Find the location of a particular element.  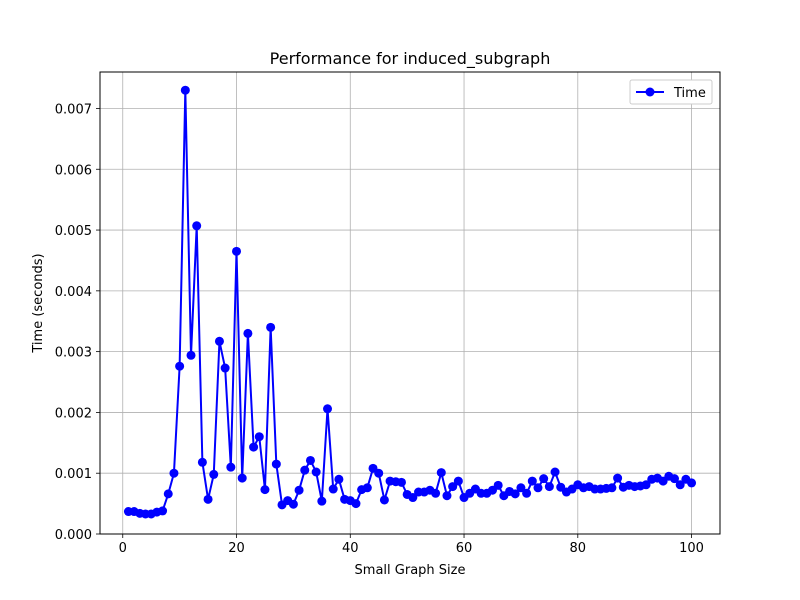

y-tick-label: 0.002 is located at coordinates (73, 413).